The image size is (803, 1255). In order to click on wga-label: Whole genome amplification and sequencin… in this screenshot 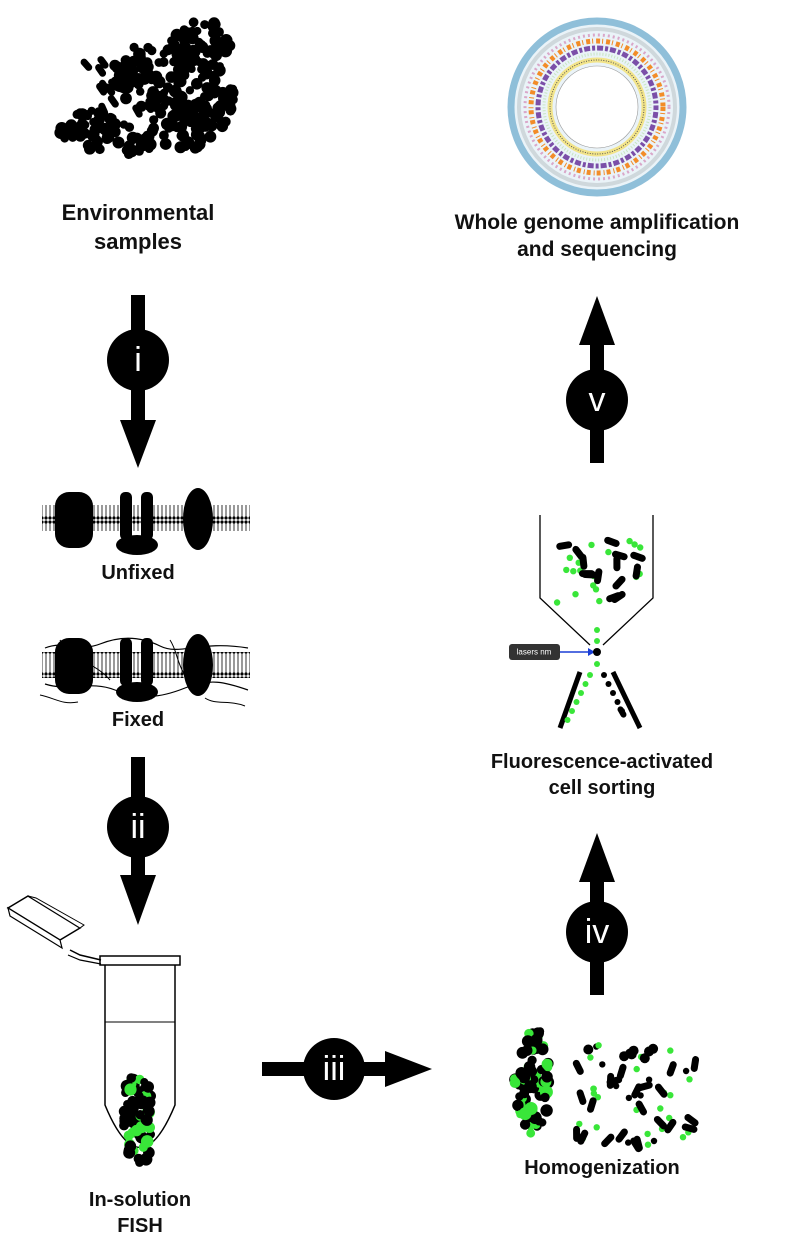, I will do `click(597, 236)`.